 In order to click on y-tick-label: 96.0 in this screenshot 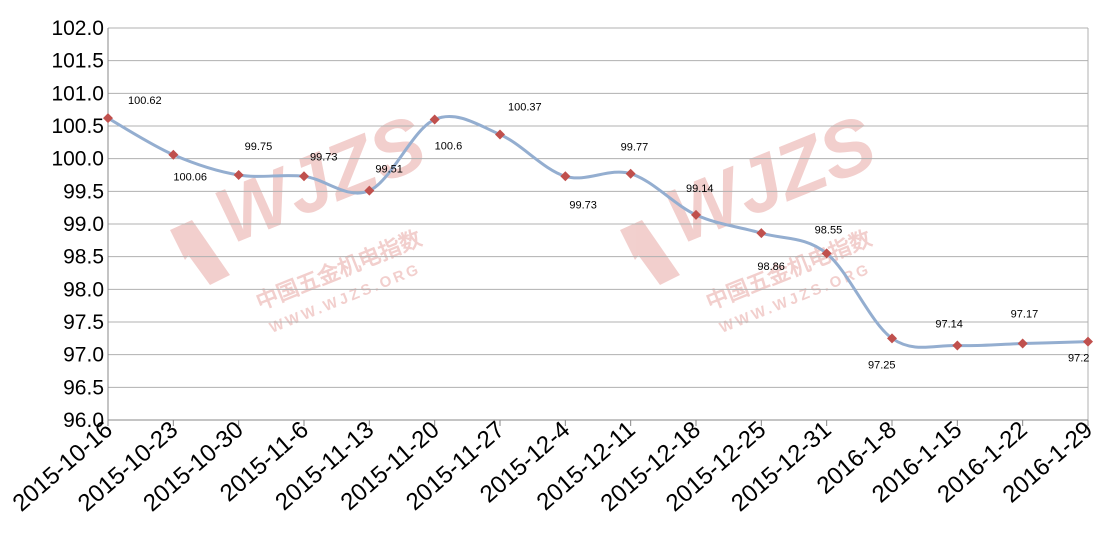, I will do `click(83, 420)`.